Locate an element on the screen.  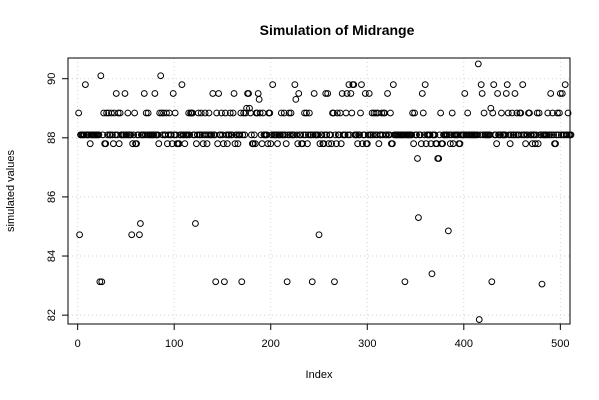
y-axis-label: simulated values is located at coordinates (11, 191).